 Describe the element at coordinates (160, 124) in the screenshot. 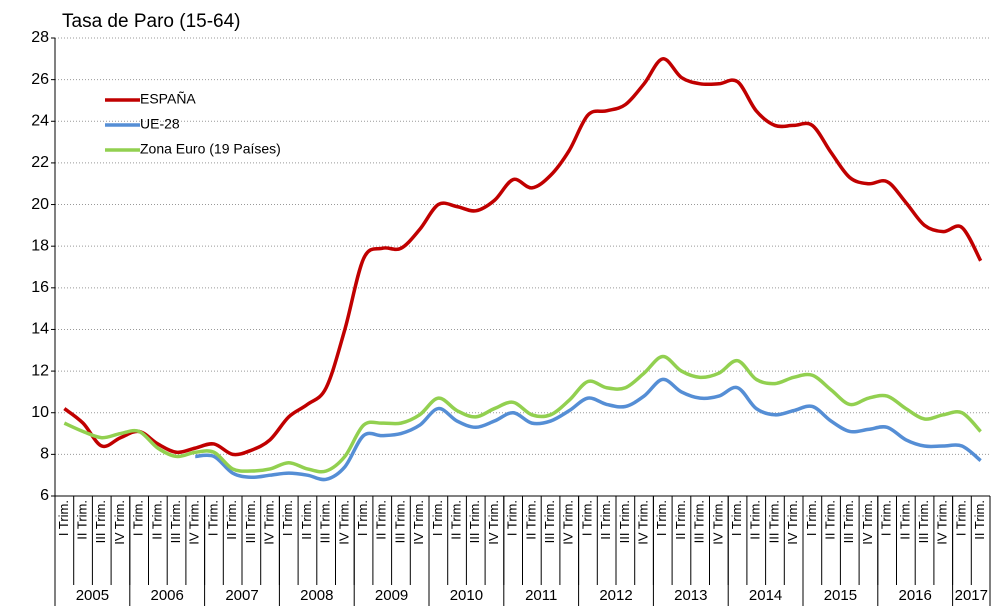

I see `legend-label: UE-28` at that location.